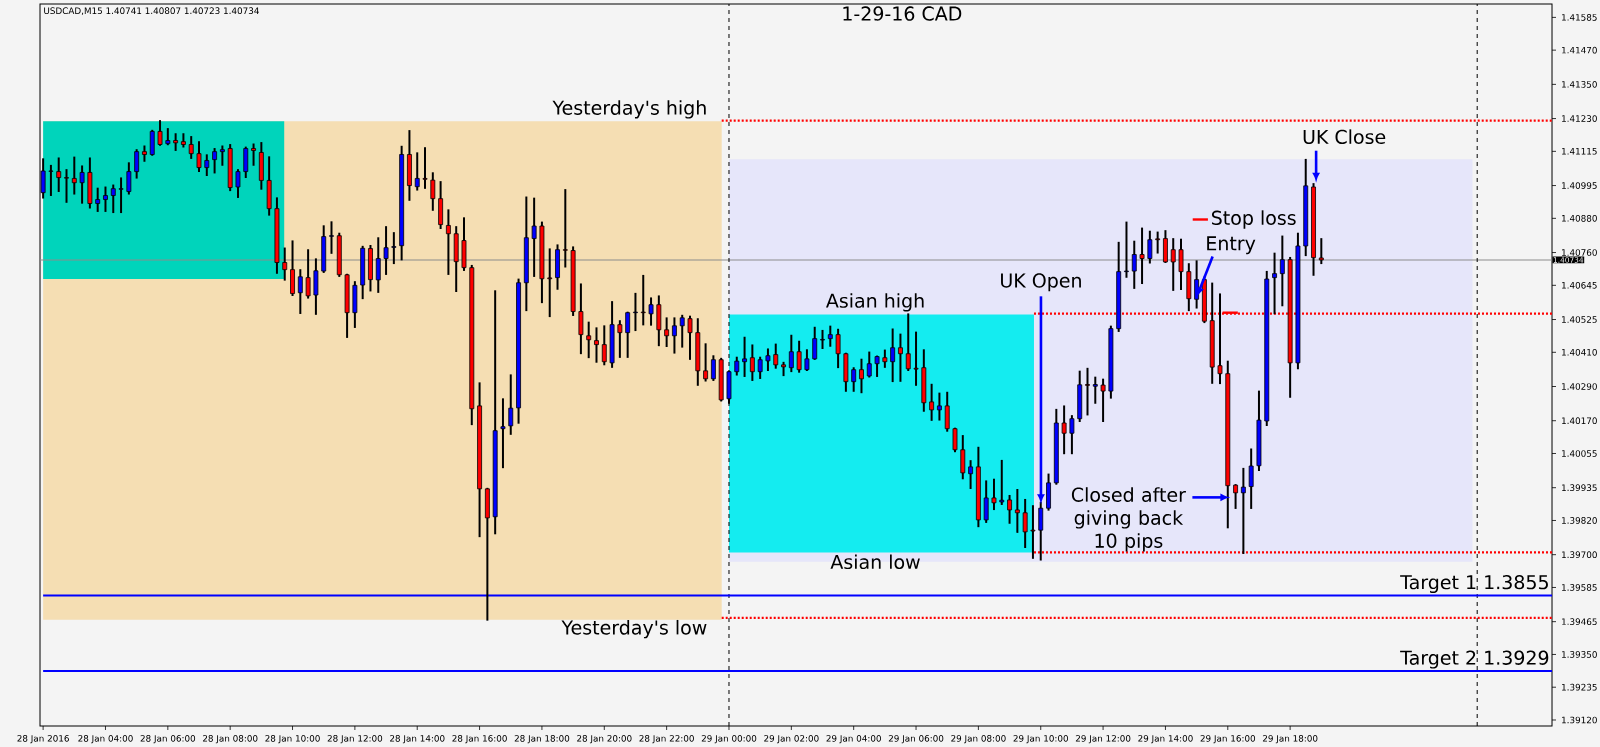  Describe the element at coordinates (479, 739) in the screenshot. I see `x-tick-label: 28 Jan 16:00` at that location.